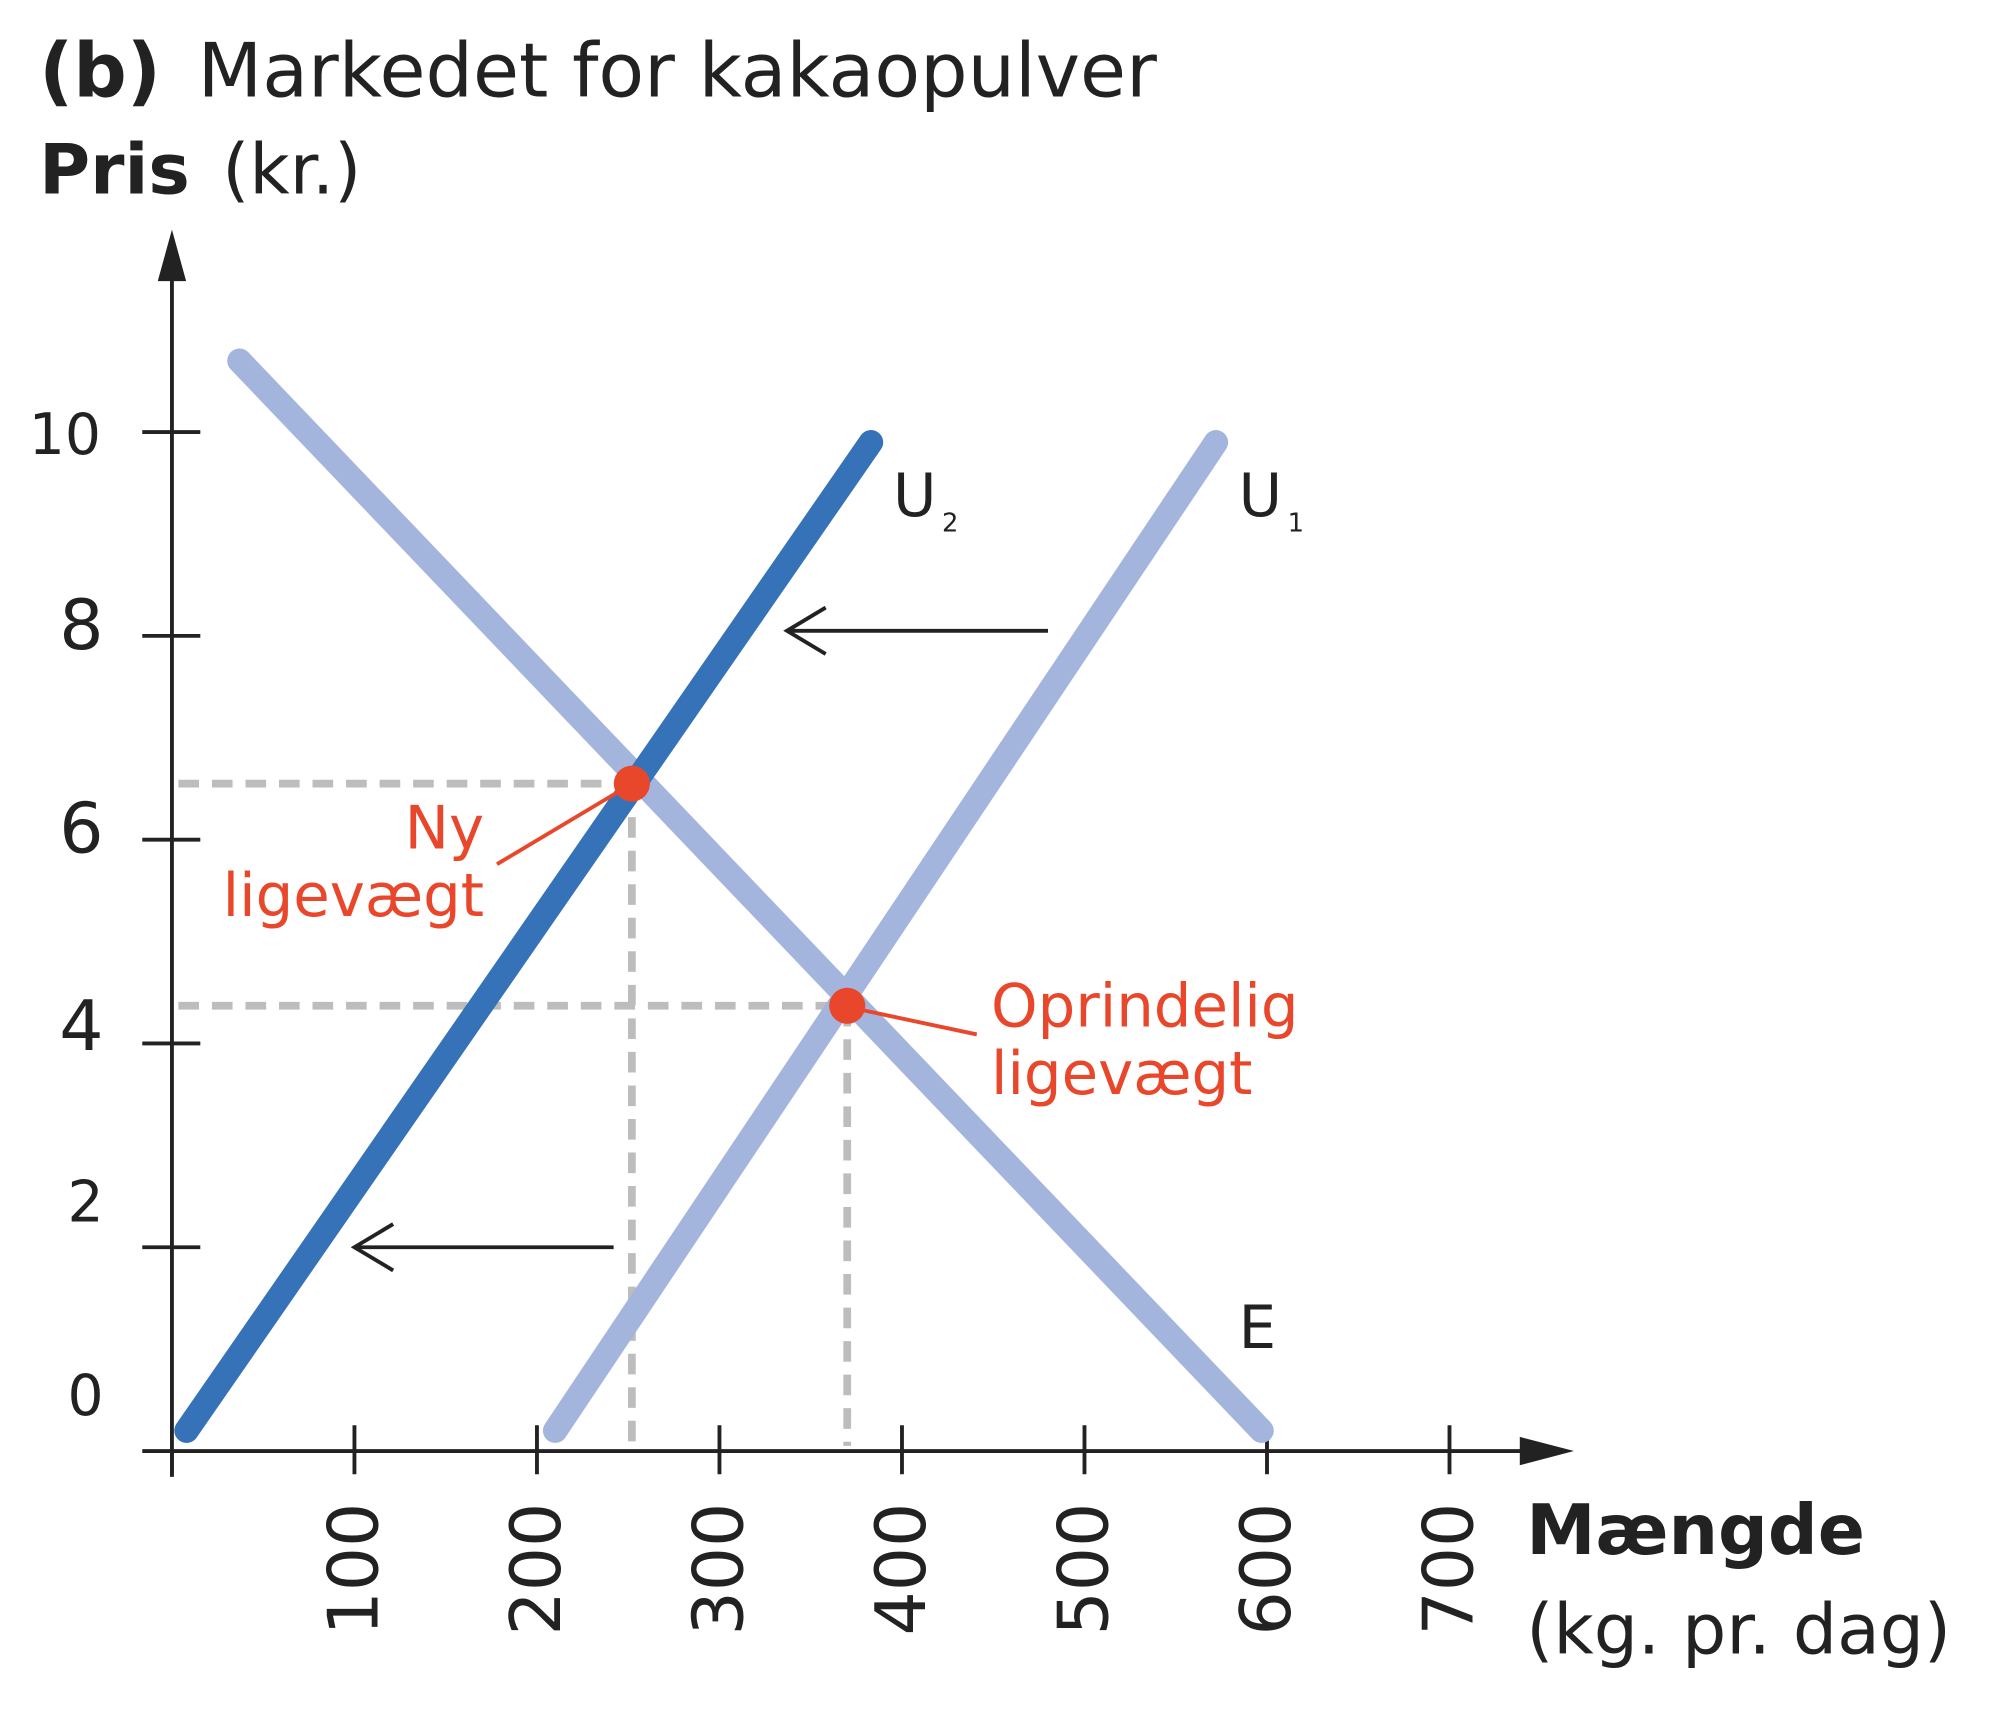 Image resolution: width=2000 pixels, height=1709 pixels. What do you see at coordinates (445, 828) in the screenshot?
I see `equilibrium-label: Ny` at bounding box center [445, 828].